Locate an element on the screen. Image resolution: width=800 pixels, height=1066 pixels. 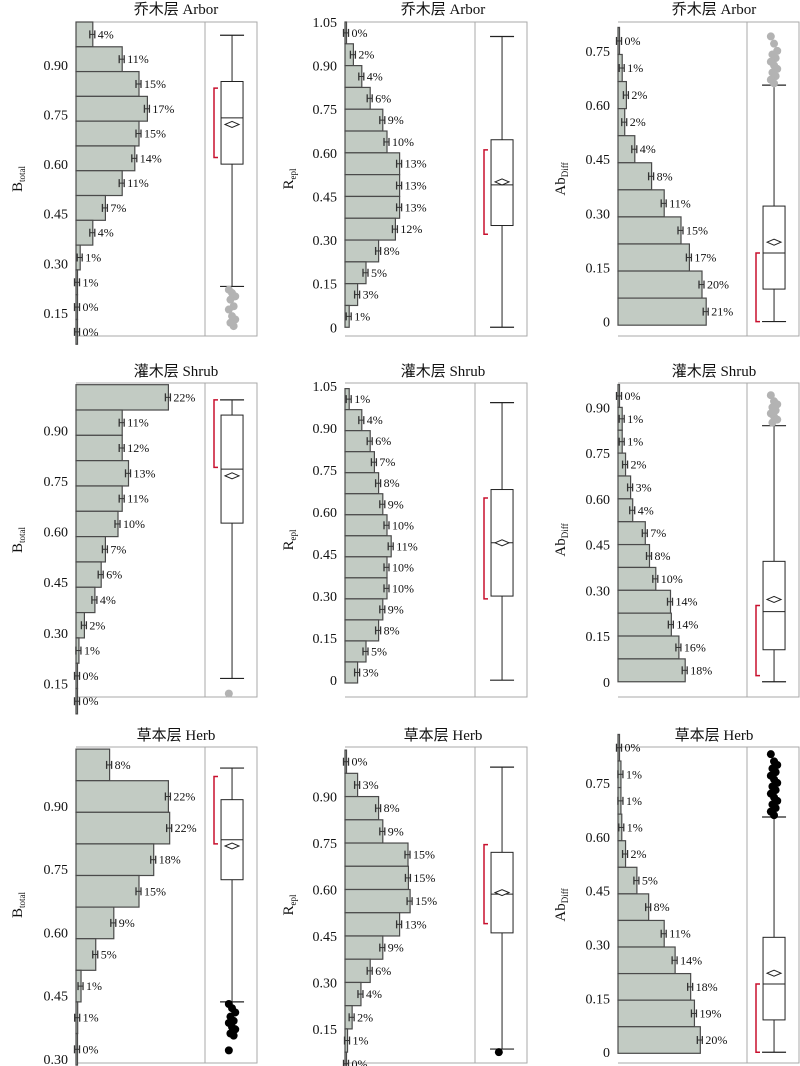
y-tick-label: 0.15 is located at coordinates (598, 999).